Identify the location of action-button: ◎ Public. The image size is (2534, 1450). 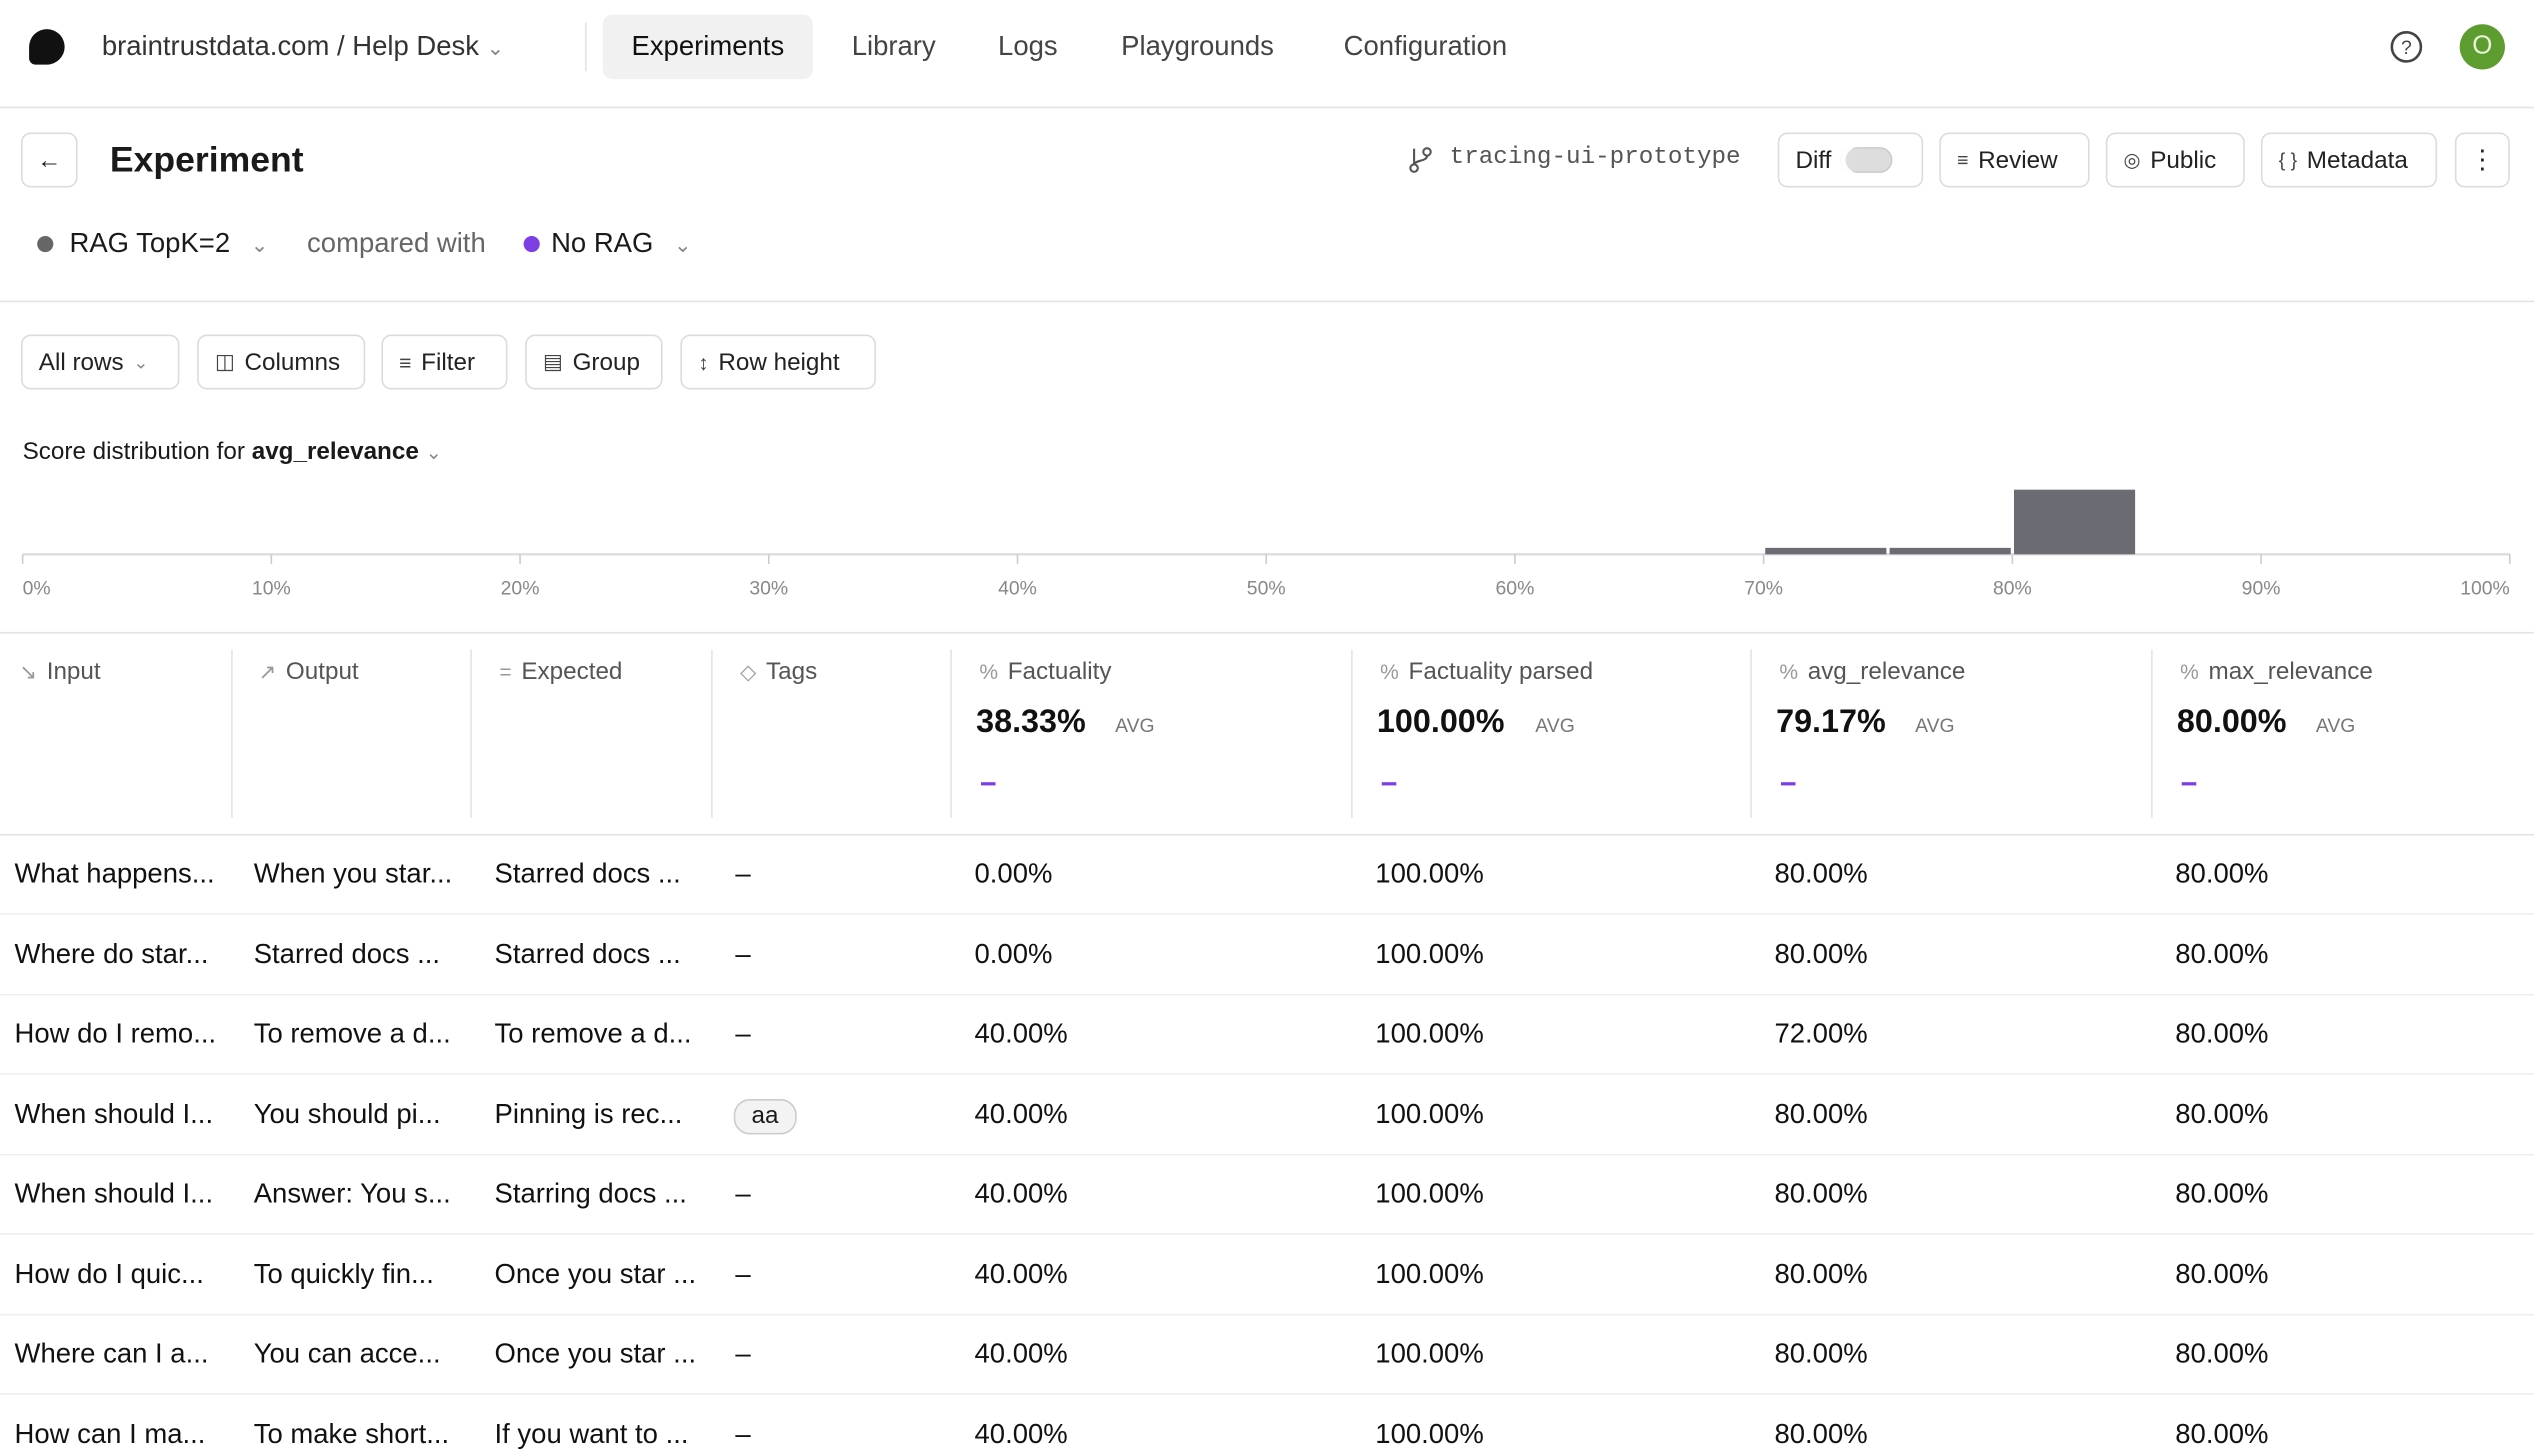
(2175, 160).